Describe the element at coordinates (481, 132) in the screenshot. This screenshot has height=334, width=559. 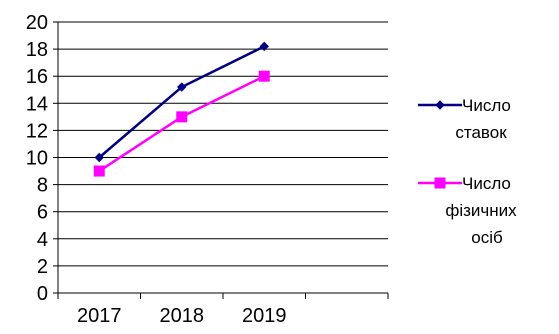
I see `legend-label: ставок` at that location.